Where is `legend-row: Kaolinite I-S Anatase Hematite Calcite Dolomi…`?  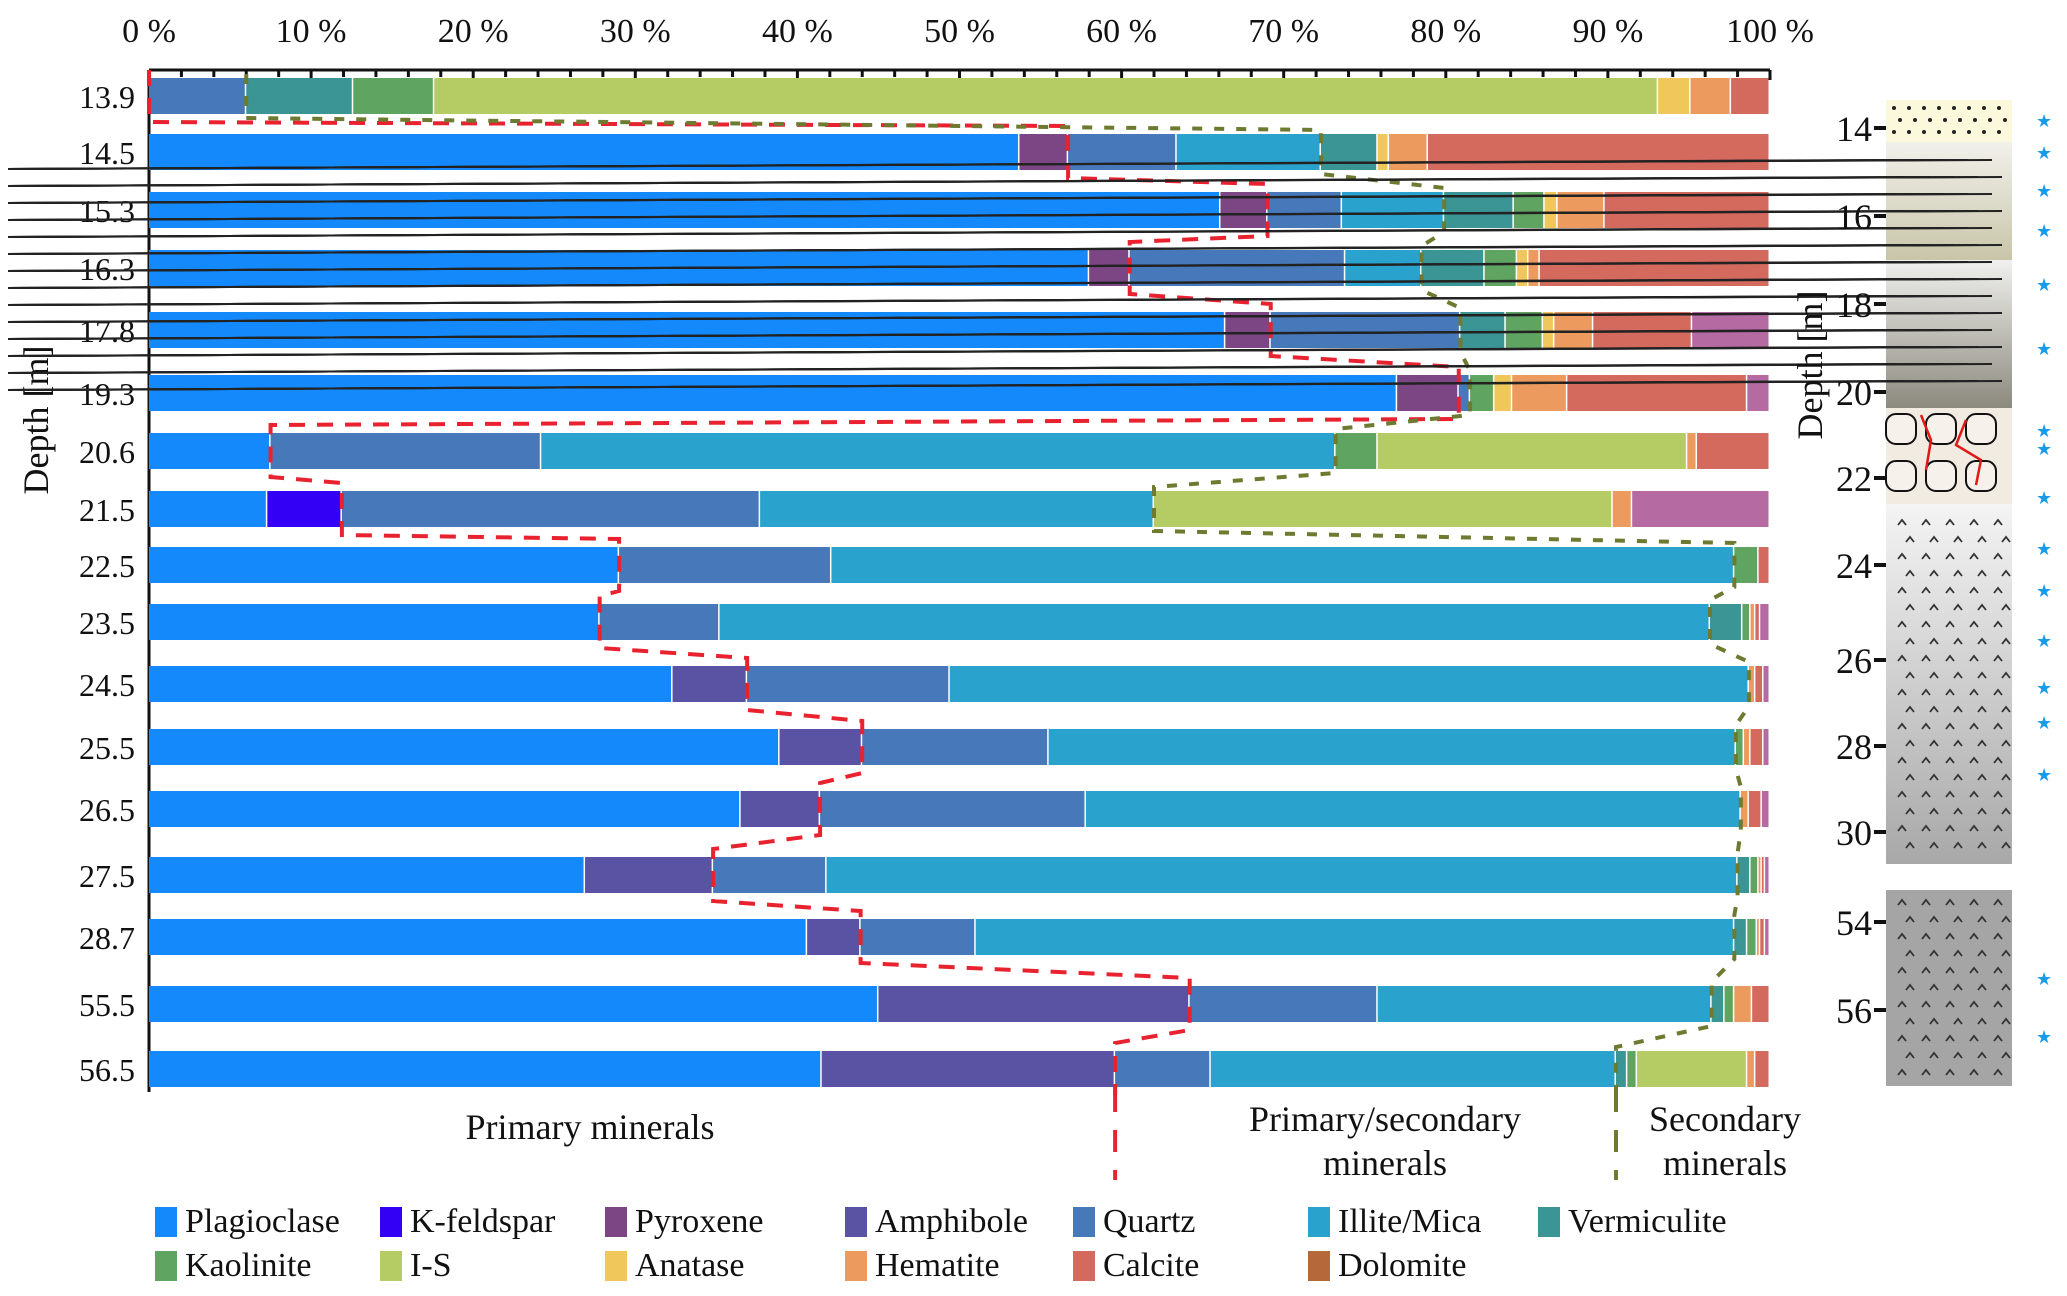
legend-row: Kaolinite I-S Anatase Hematite Calcite Dolomi… is located at coordinates (975, 1266).